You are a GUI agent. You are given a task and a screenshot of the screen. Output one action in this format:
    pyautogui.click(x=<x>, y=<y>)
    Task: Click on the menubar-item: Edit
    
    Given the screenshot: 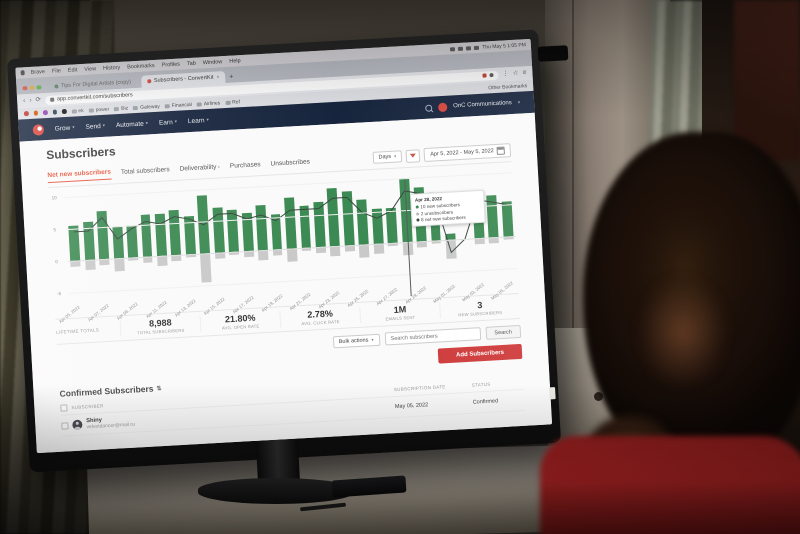 What is the action you would take?
    pyautogui.click(x=72, y=70)
    